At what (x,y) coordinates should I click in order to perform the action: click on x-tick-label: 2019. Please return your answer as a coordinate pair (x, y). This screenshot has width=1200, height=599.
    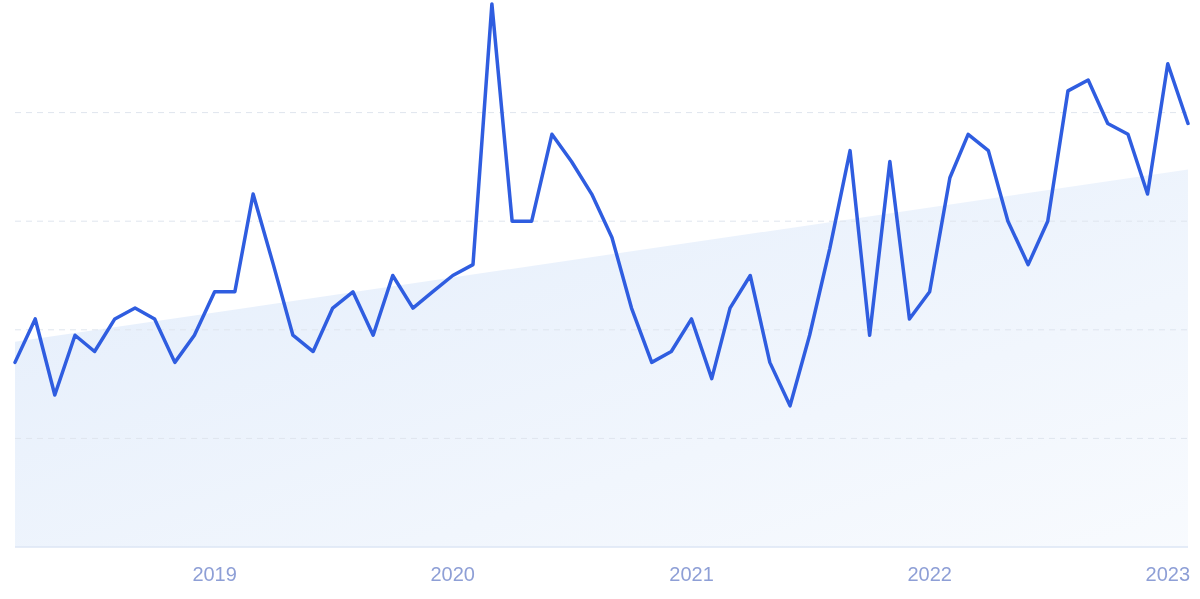
    Looking at the image, I should click on (214, 574).